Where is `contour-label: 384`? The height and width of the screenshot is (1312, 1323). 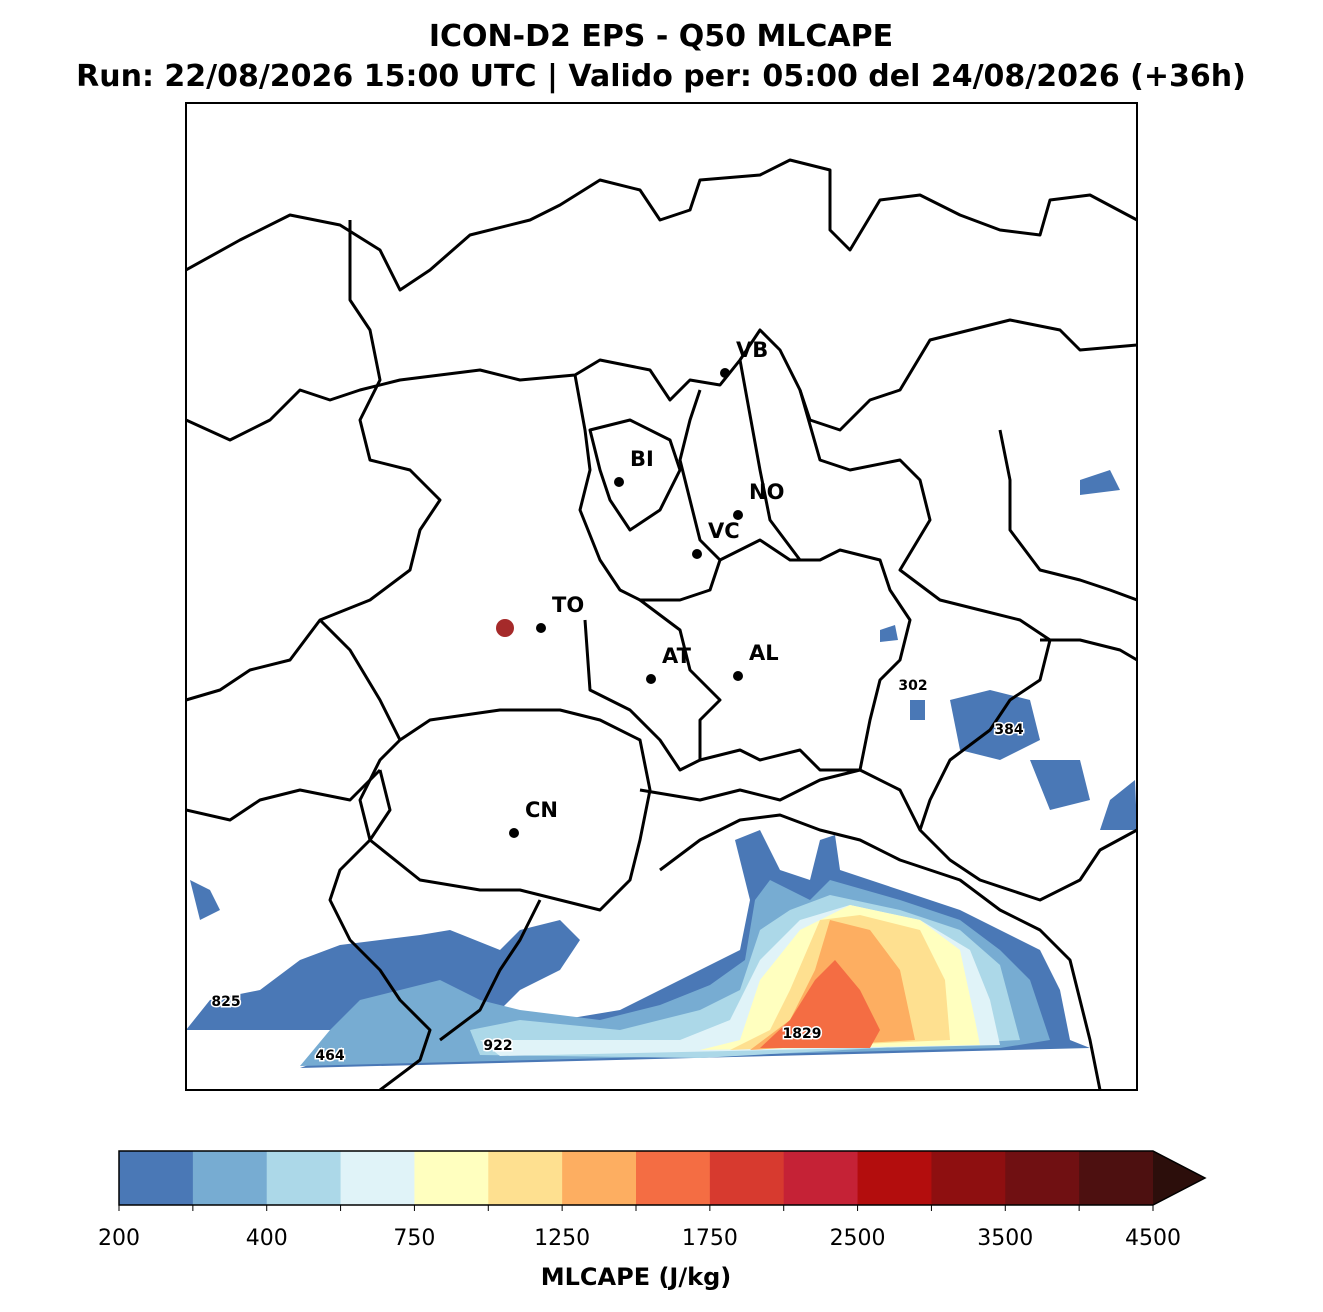 contour-label: 384 is located at coordinates (1008, 730).